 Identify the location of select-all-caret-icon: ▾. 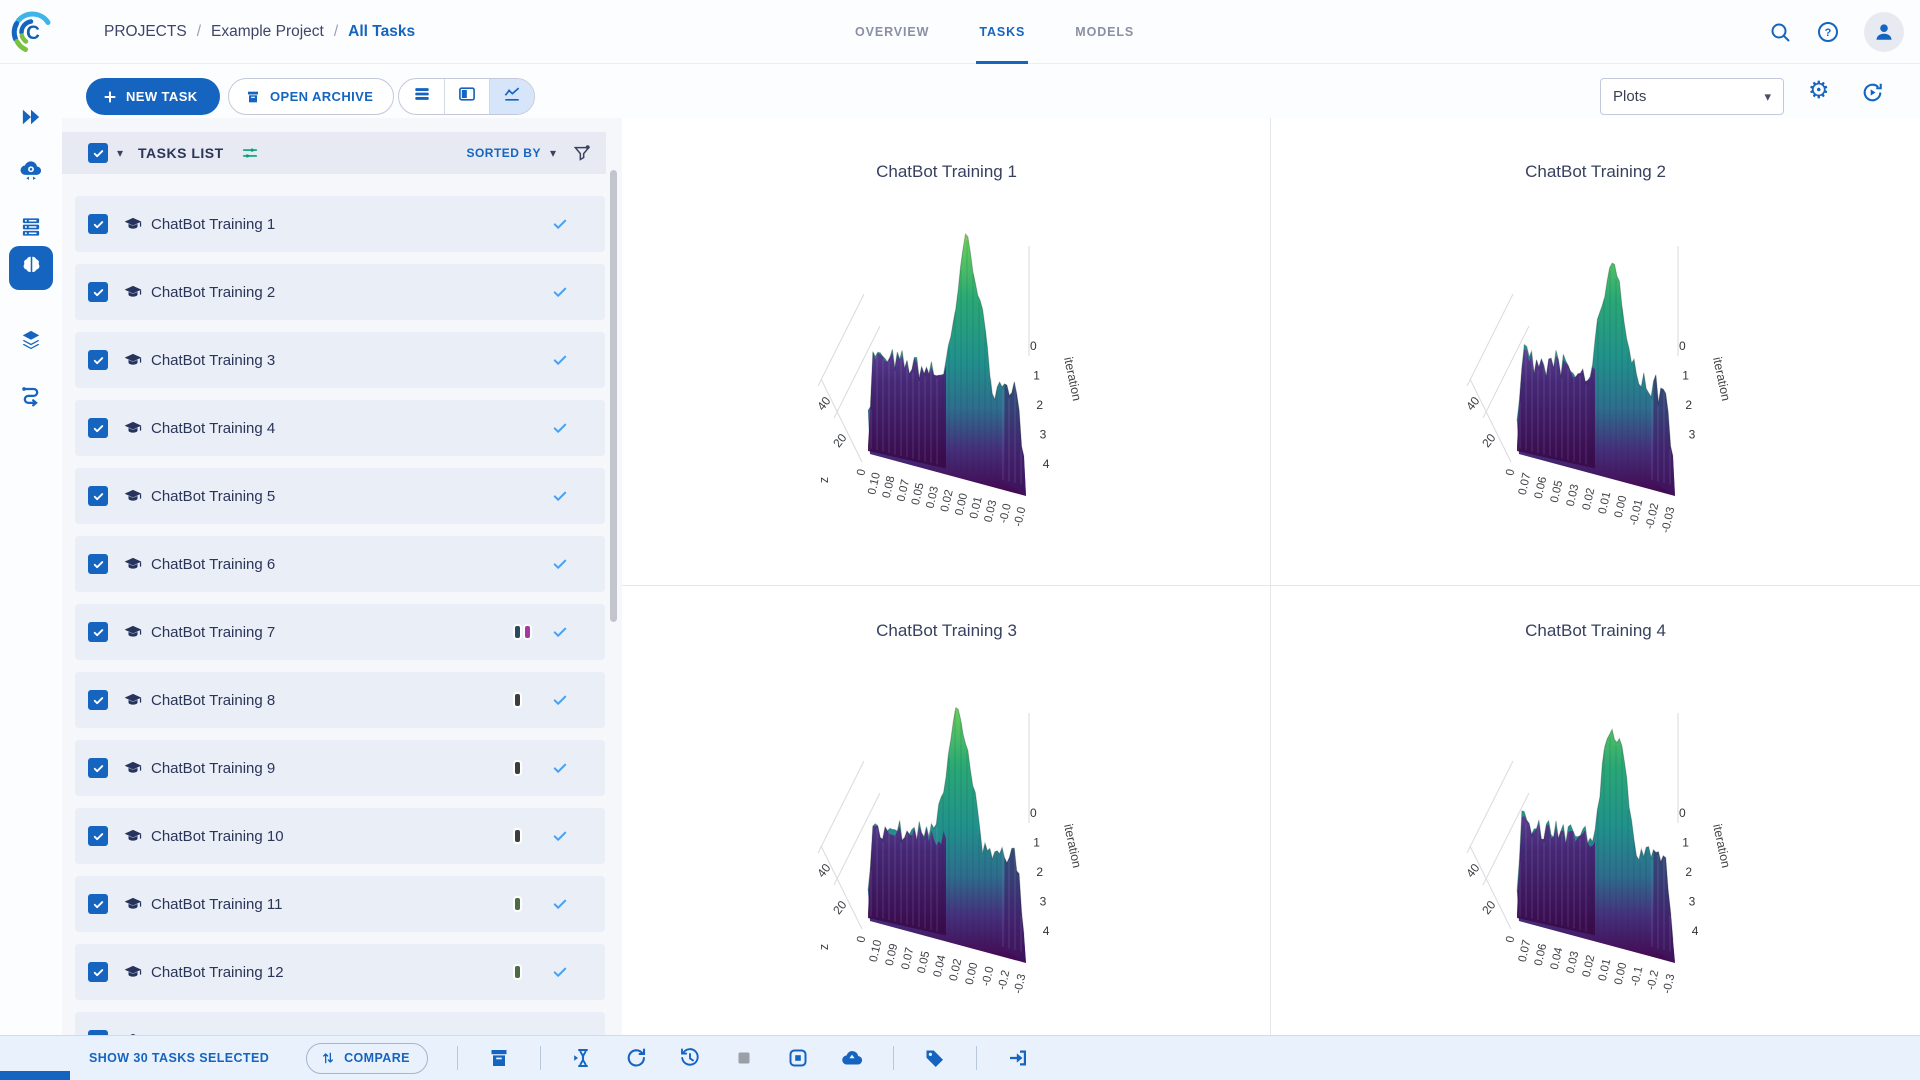
(120, 153).